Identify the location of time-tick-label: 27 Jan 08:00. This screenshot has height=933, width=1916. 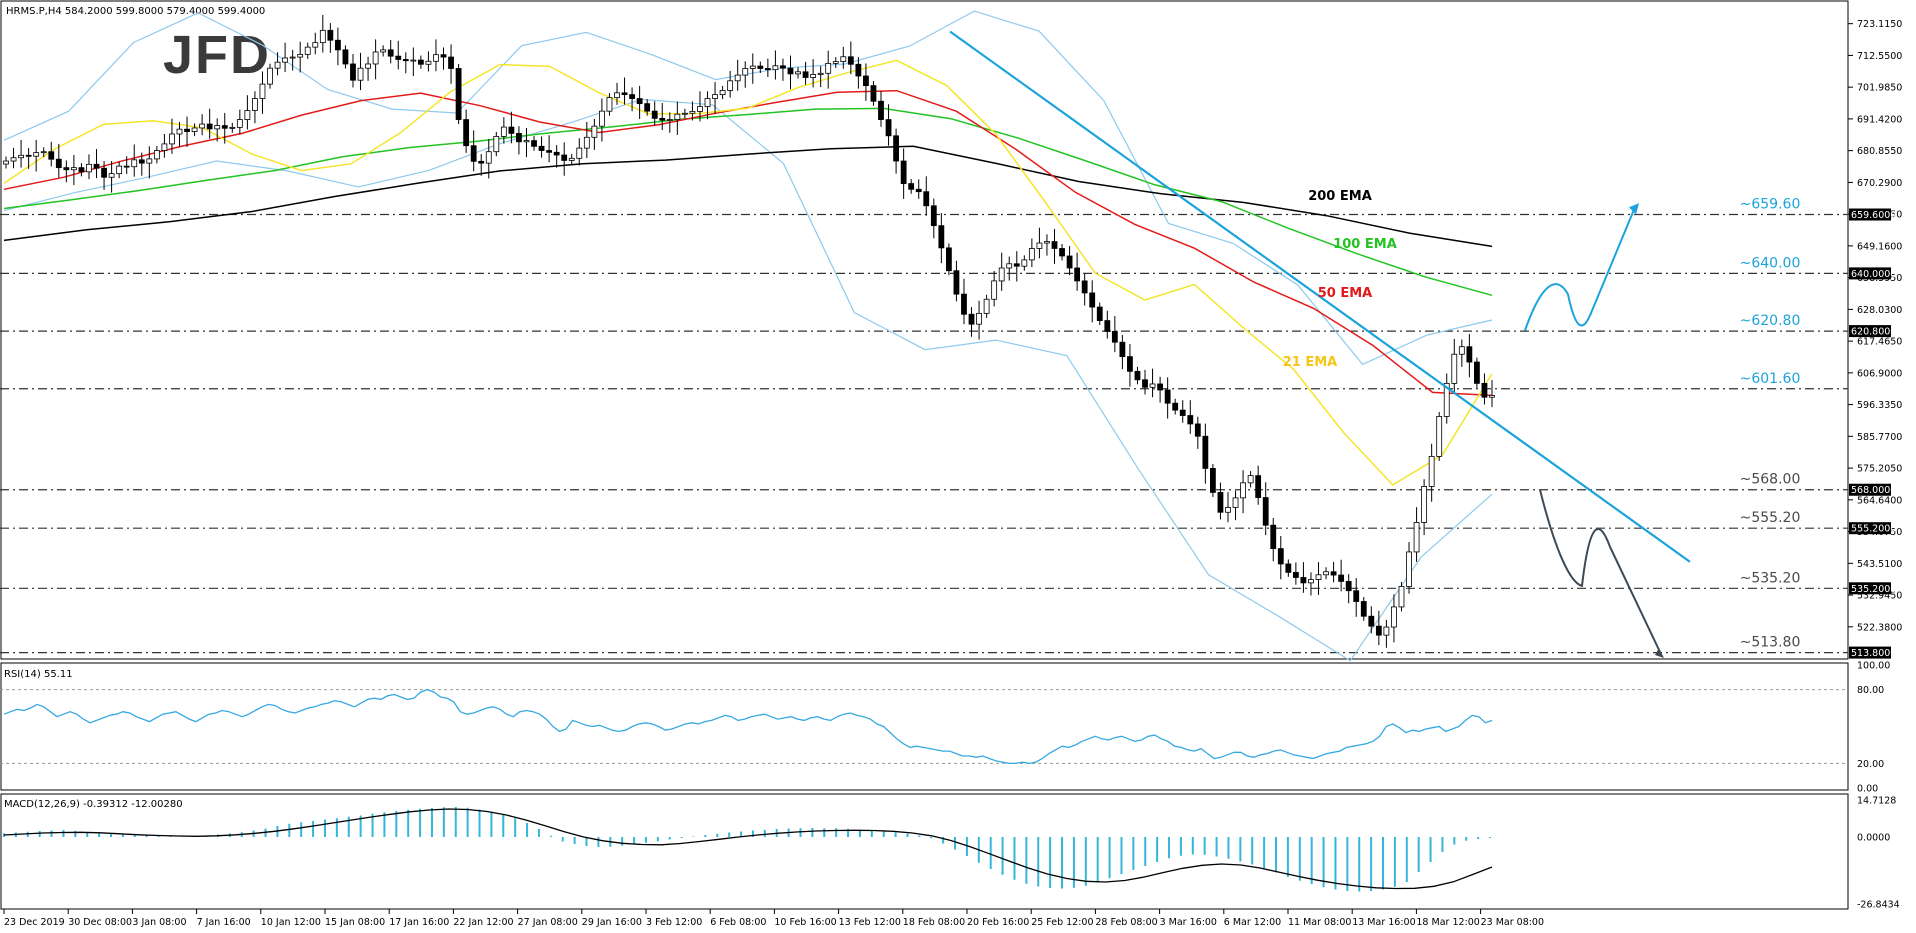
(548, 922).